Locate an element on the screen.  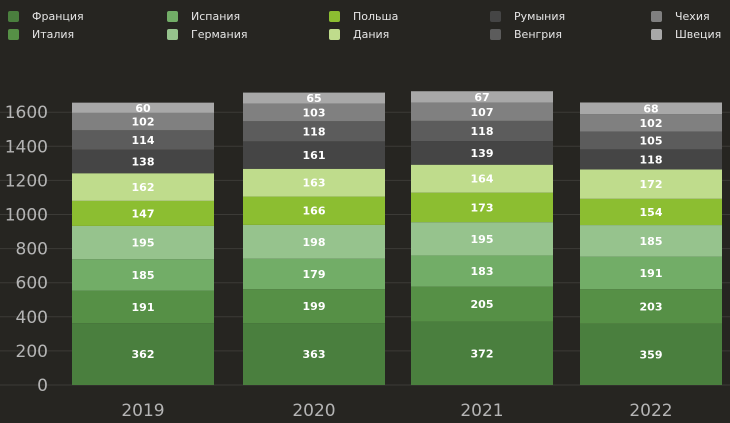
x-axis: 2019 2020 2021 2022 is located at coordinates (396, 411).